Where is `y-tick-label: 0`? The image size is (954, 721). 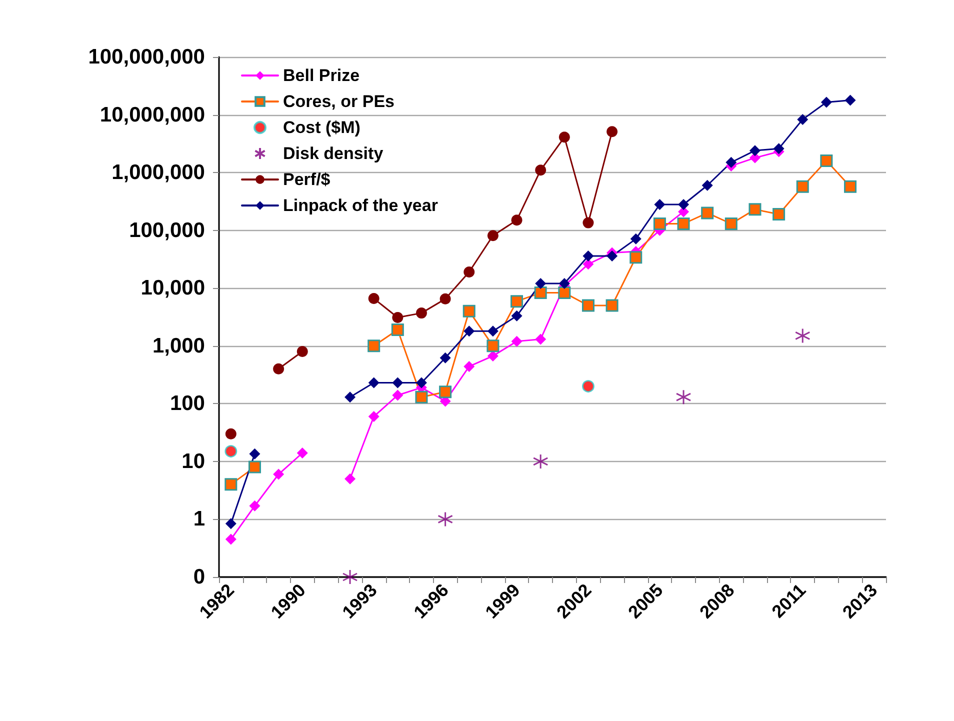
y-tick-label: 0 is located at coordinates (199, 577).